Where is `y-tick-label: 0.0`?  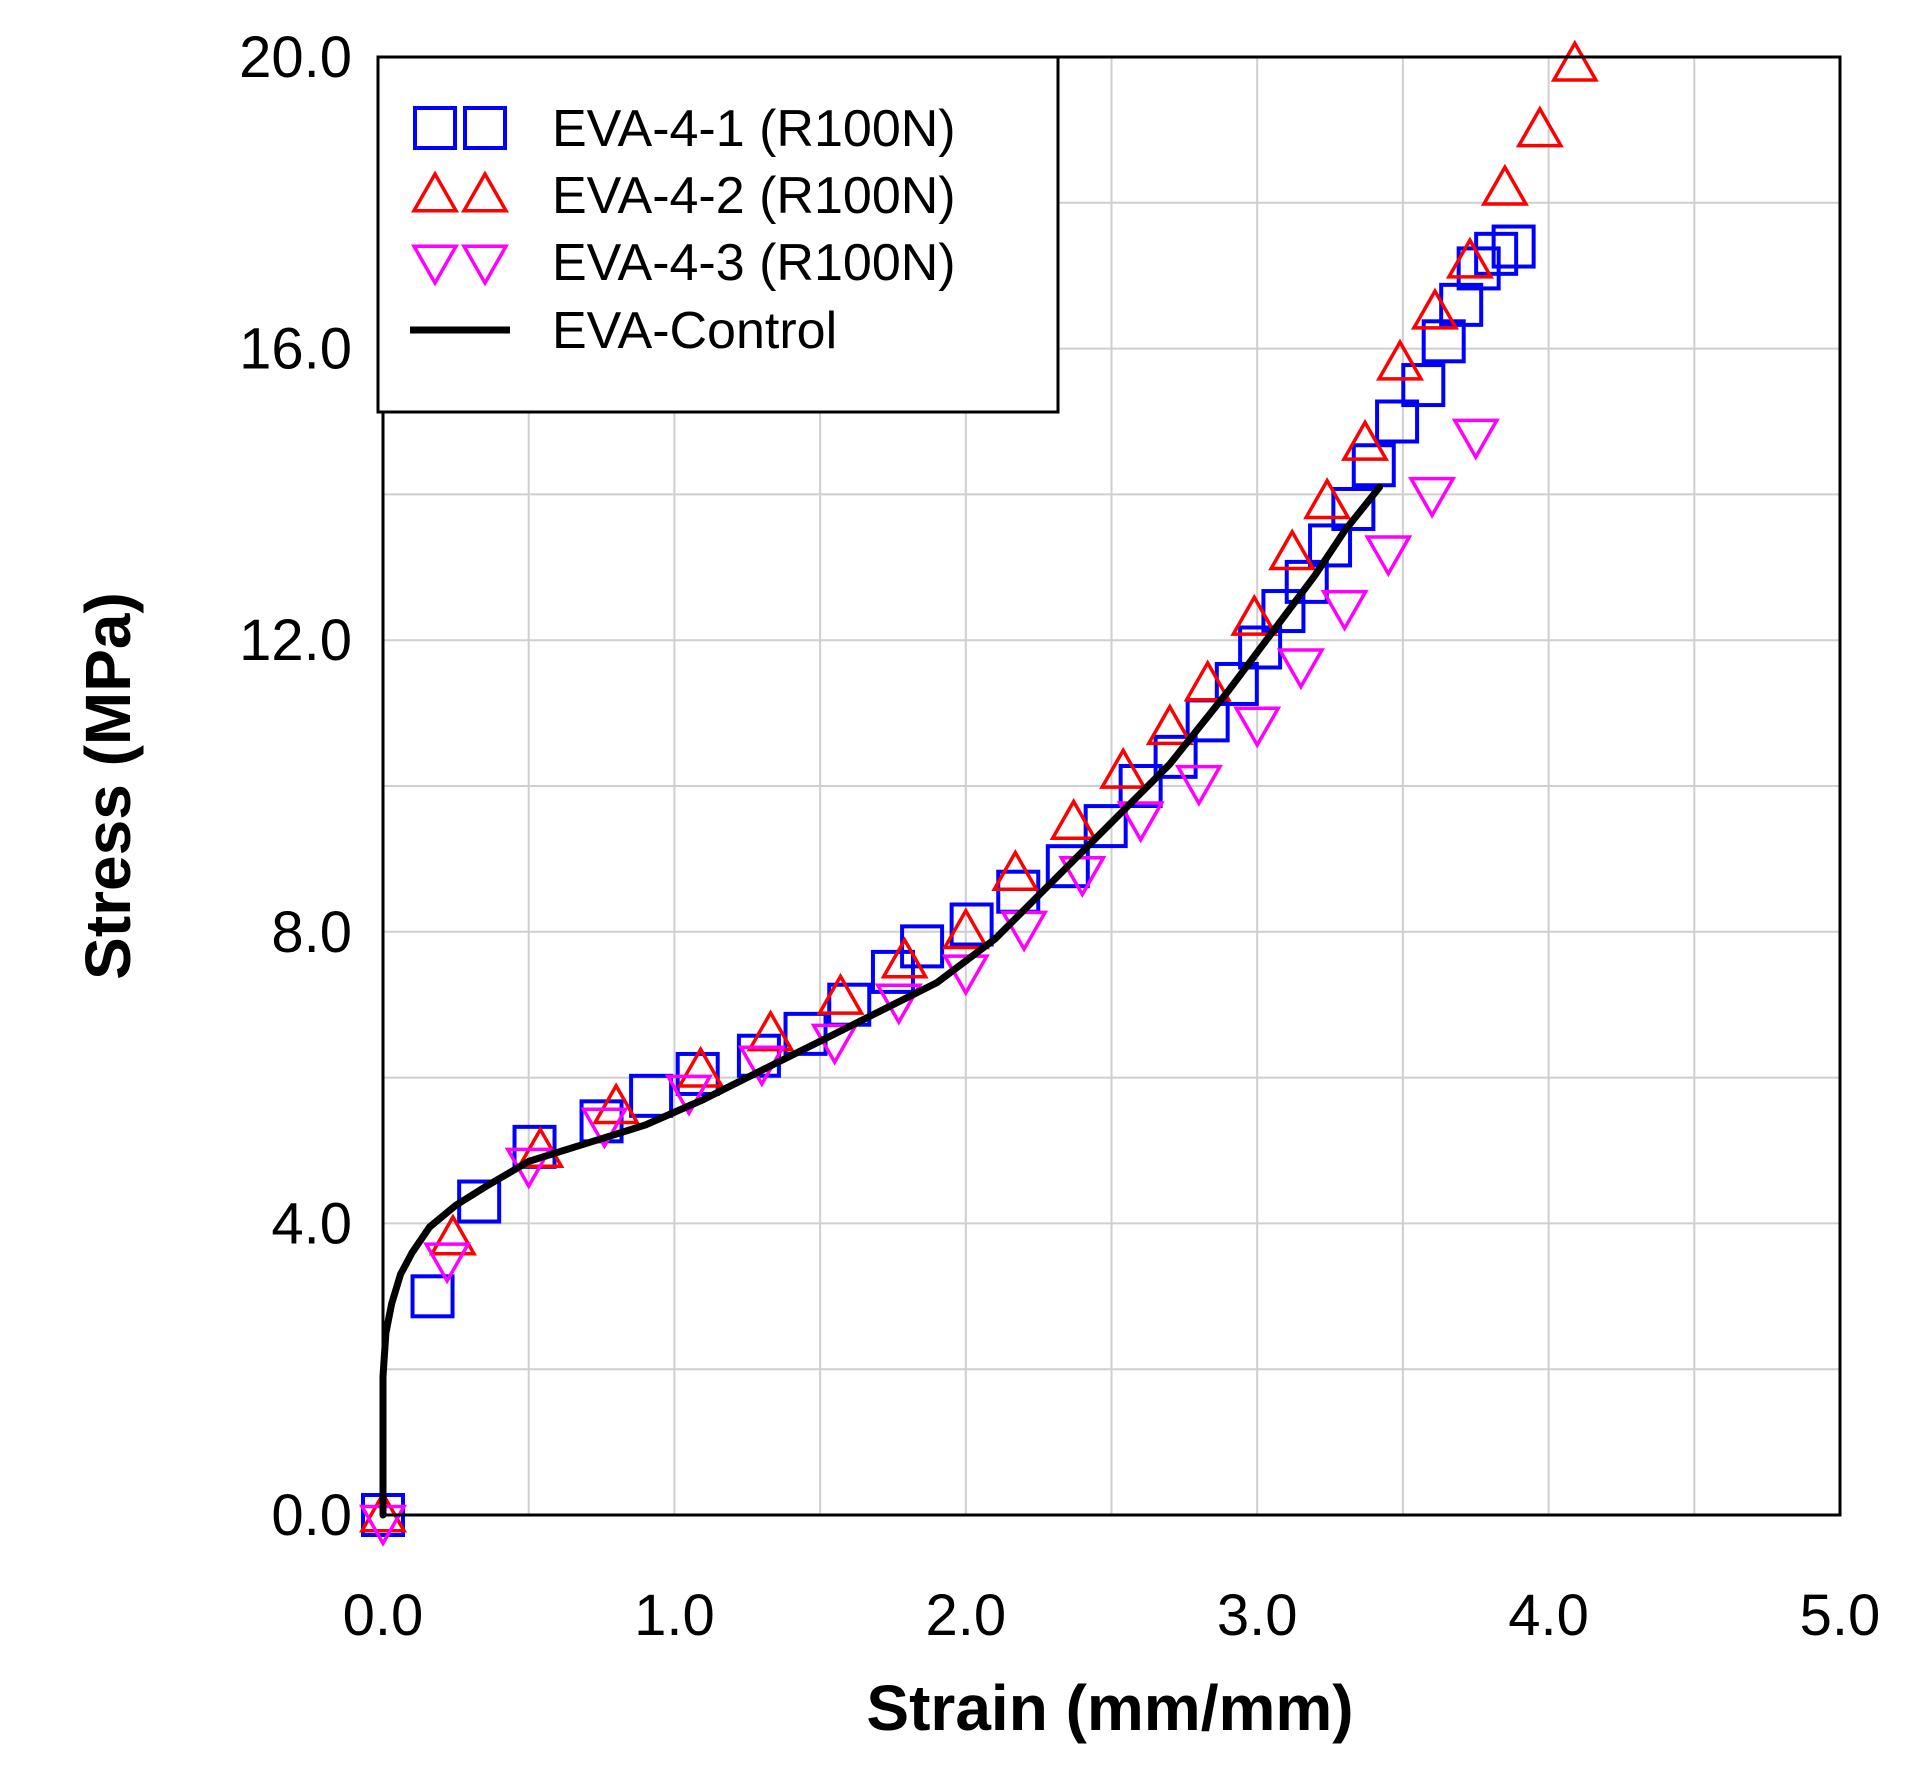 y-tick-label: 0.0 is located at coordinates (311, 1515).